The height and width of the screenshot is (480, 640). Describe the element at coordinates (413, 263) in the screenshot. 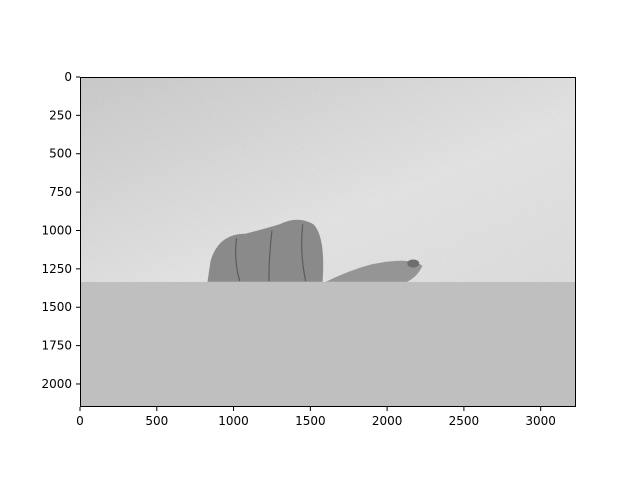

I see `fingernail` at that location.